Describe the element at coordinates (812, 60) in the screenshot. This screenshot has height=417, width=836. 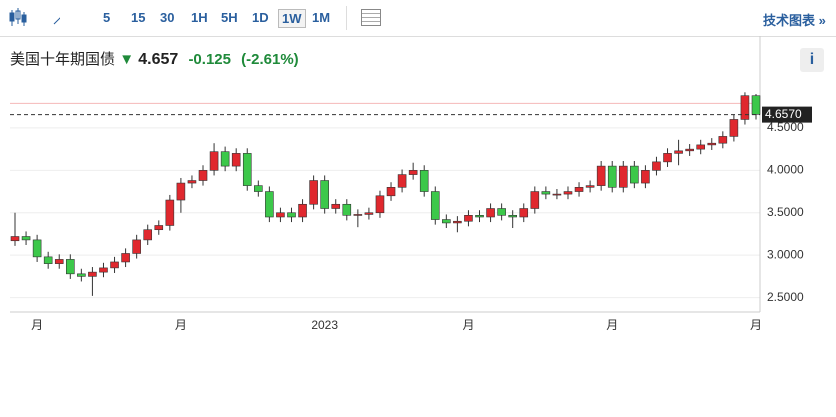
I see `info-button: i` at that location.